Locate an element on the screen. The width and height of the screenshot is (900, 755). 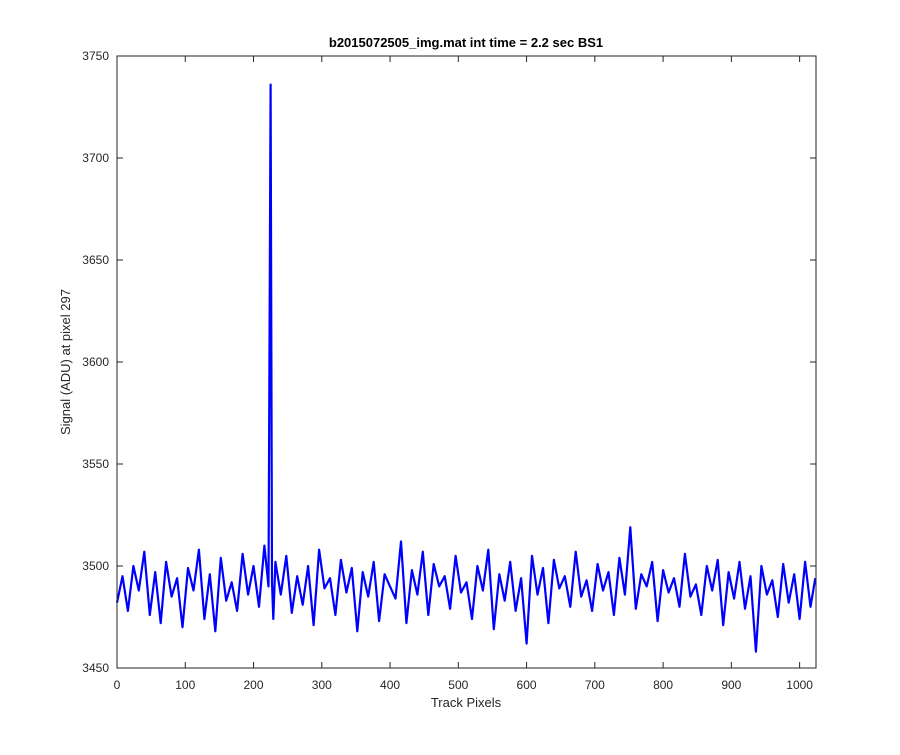
y-tick-label: 3750 is located at coordinates (95, 56).